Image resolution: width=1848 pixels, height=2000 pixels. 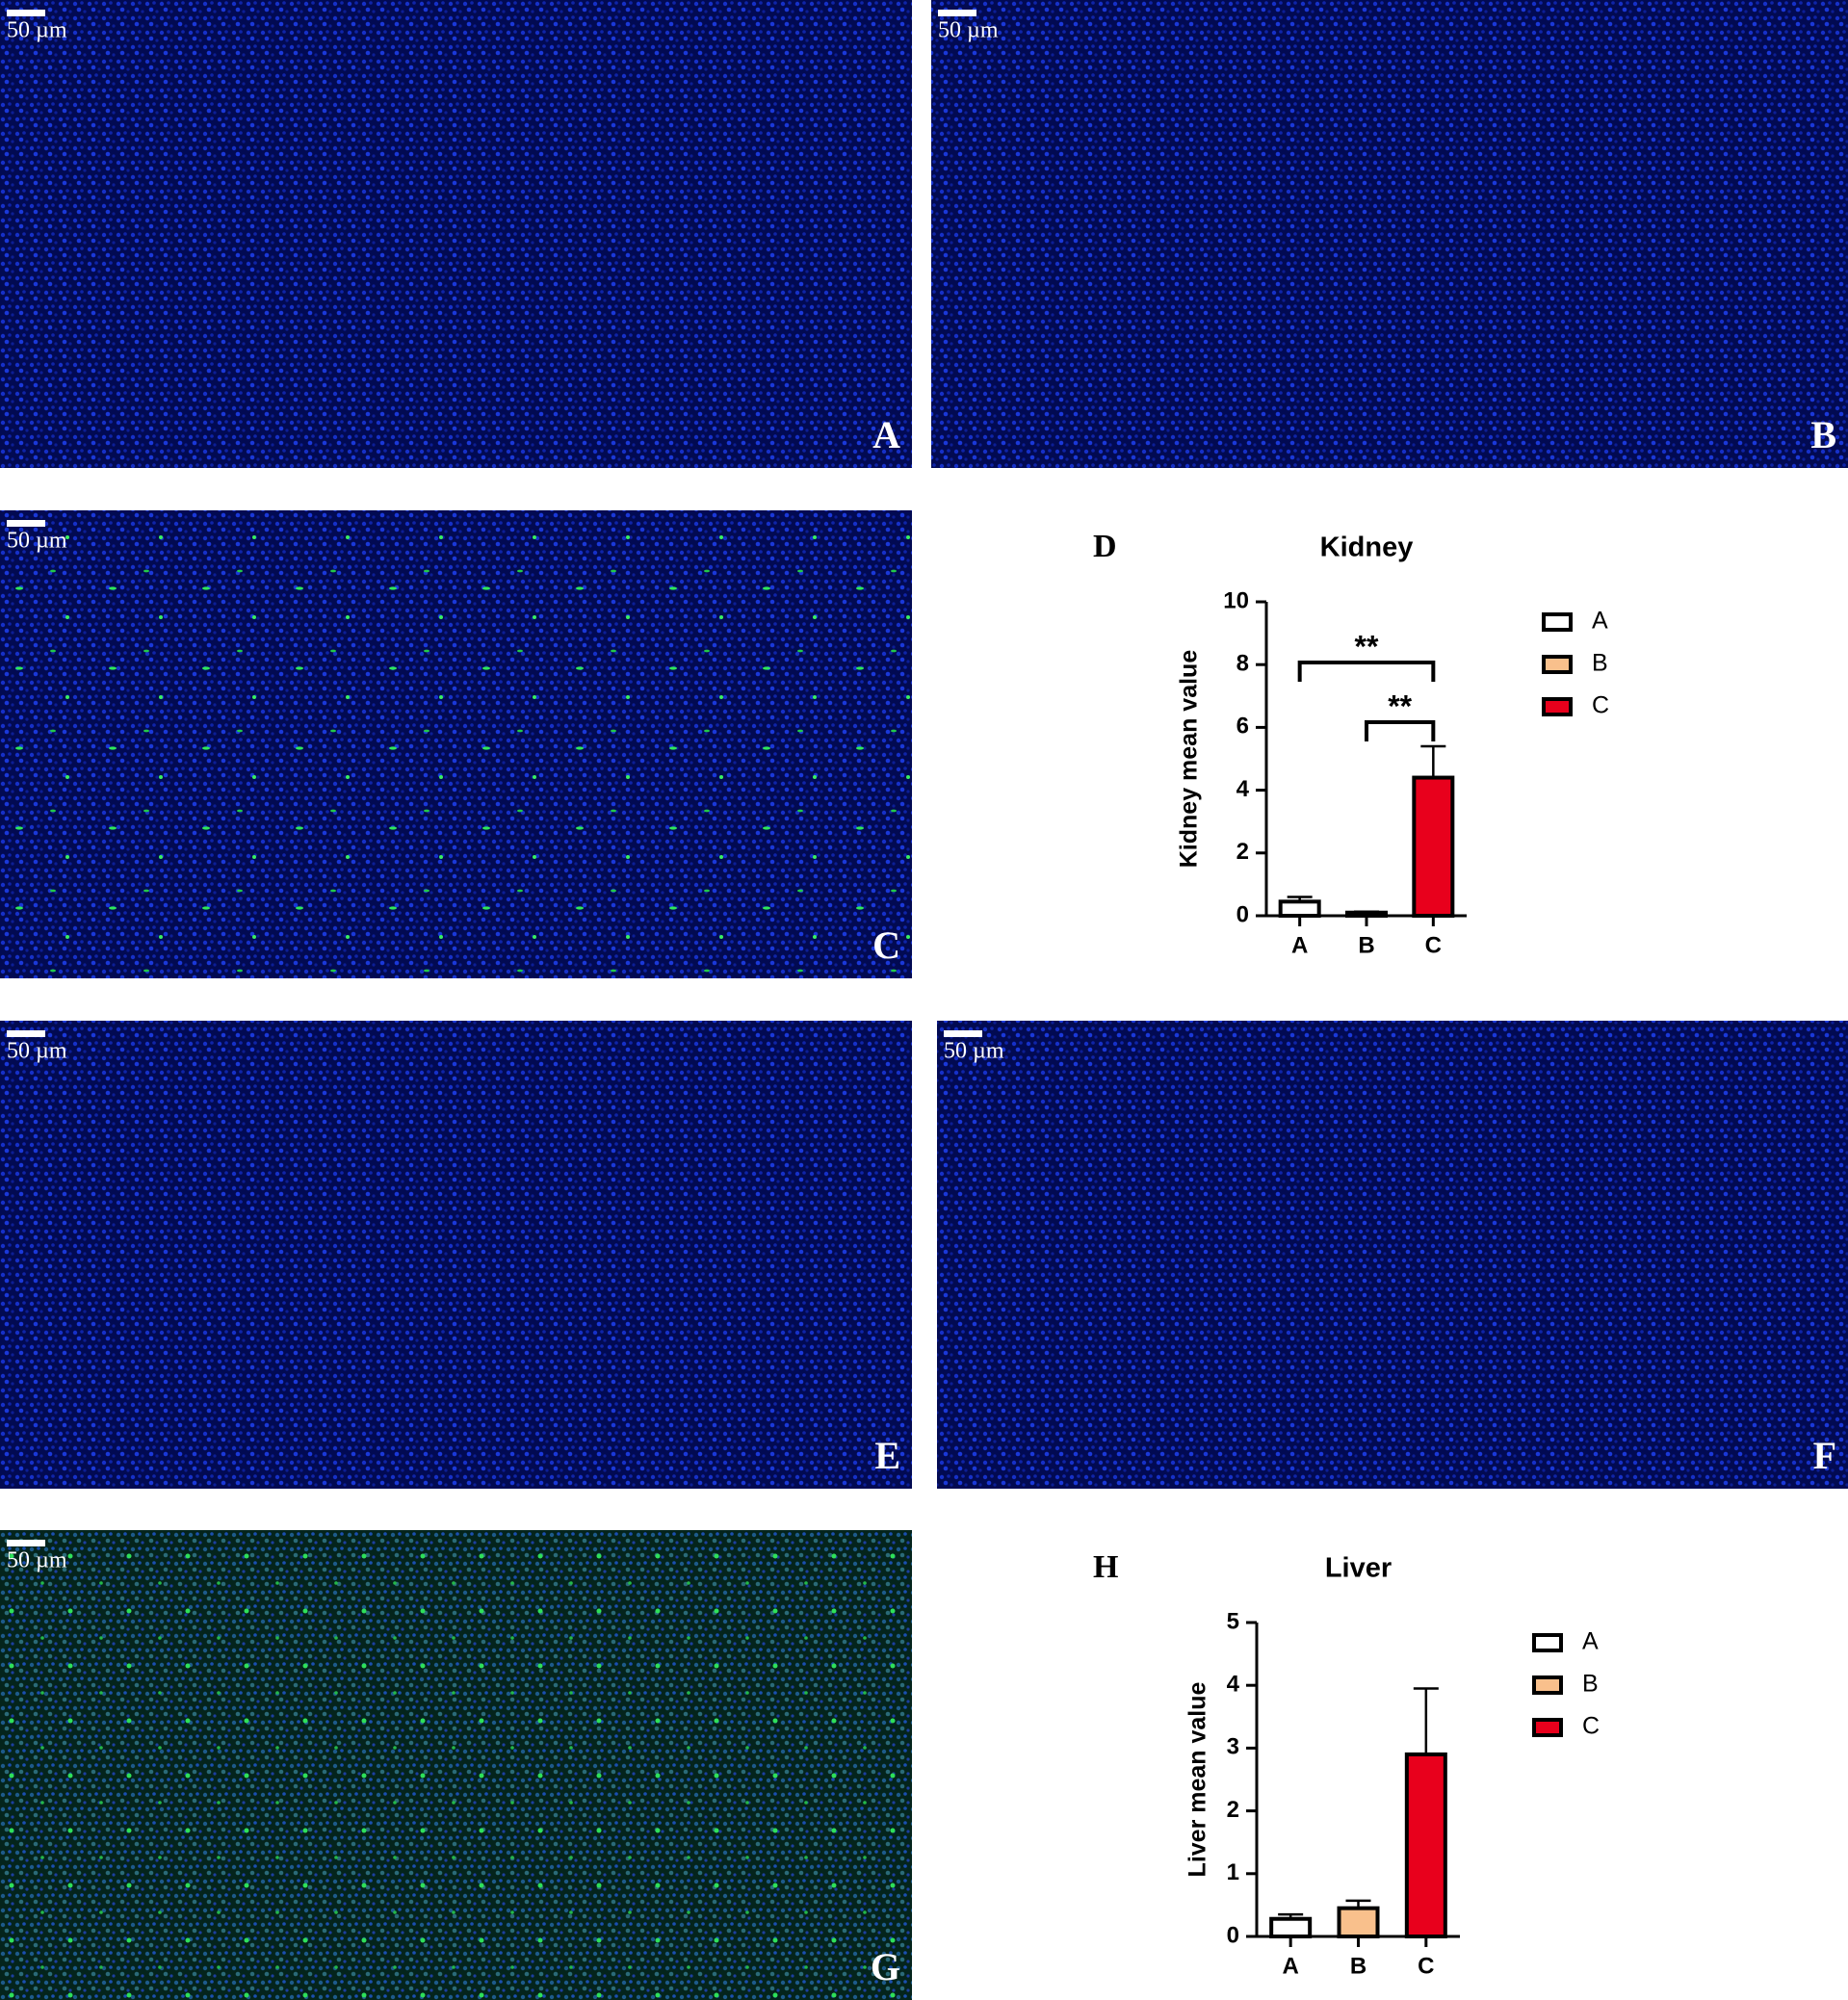 I want to click on panel-letter: D, so click(x=1105, y=546).